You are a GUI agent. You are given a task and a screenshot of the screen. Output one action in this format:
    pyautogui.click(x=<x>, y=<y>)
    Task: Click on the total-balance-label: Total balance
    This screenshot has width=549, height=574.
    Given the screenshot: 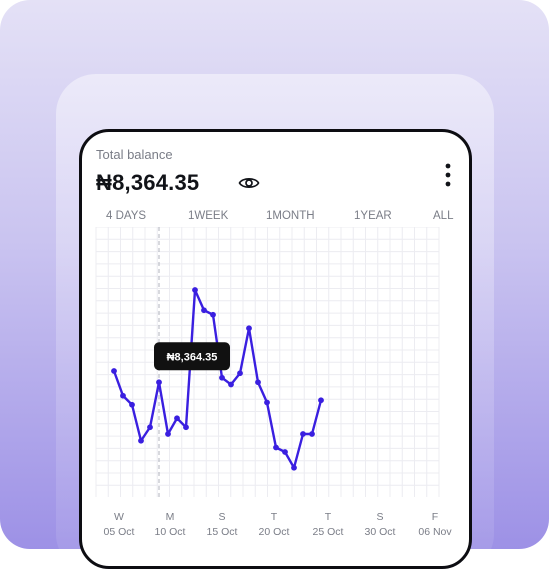 What is the action you would take?
    pyautogui.click(x=134, y=154)
    